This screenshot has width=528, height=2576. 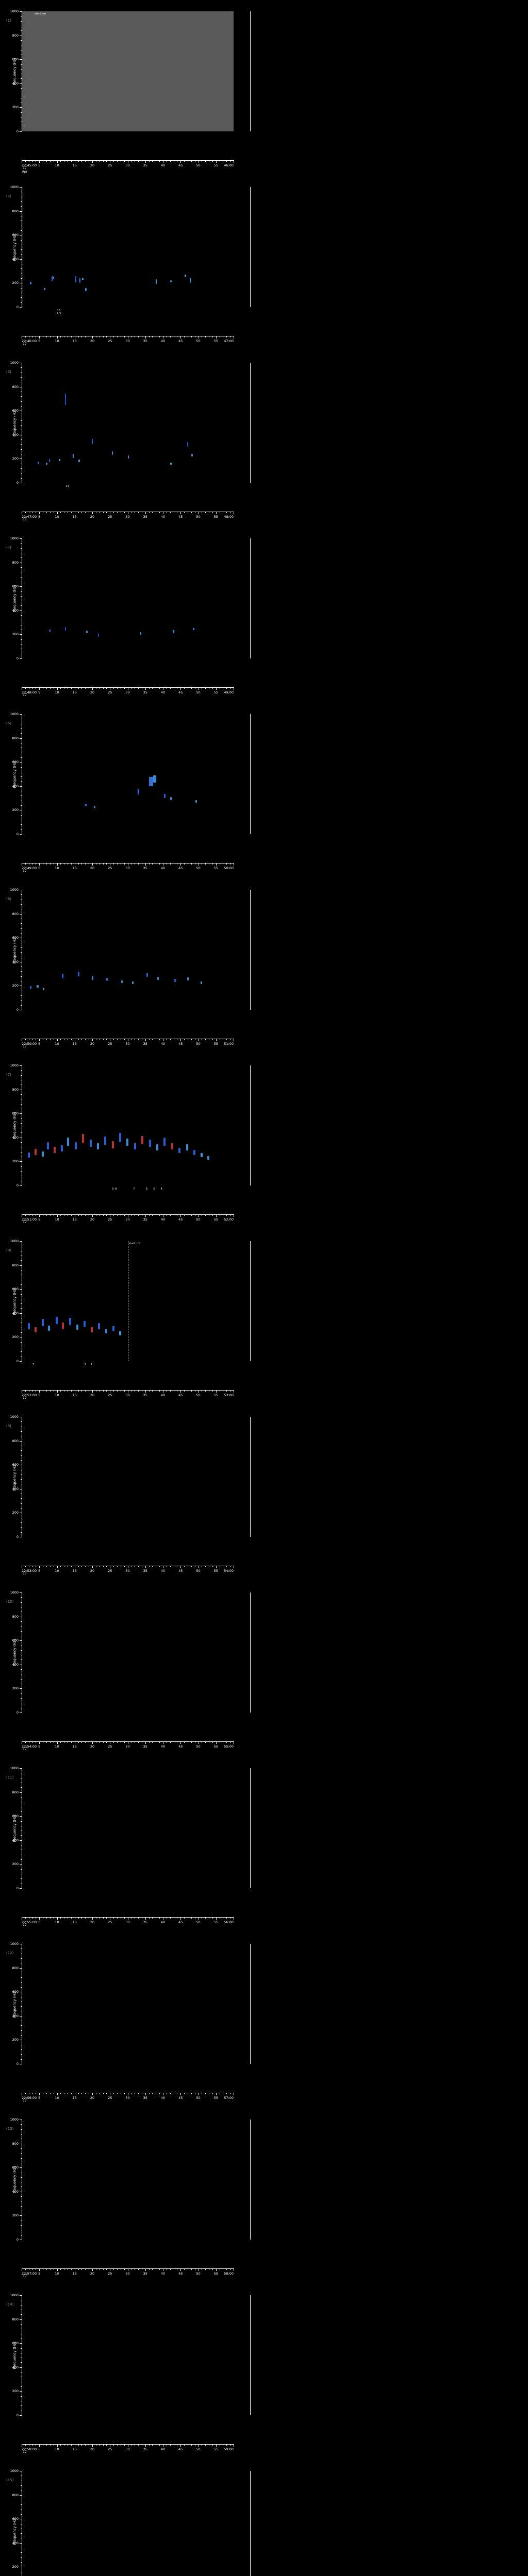 I want to click on x-tick-label: 22:56:00, so click(x=29, y=2098).